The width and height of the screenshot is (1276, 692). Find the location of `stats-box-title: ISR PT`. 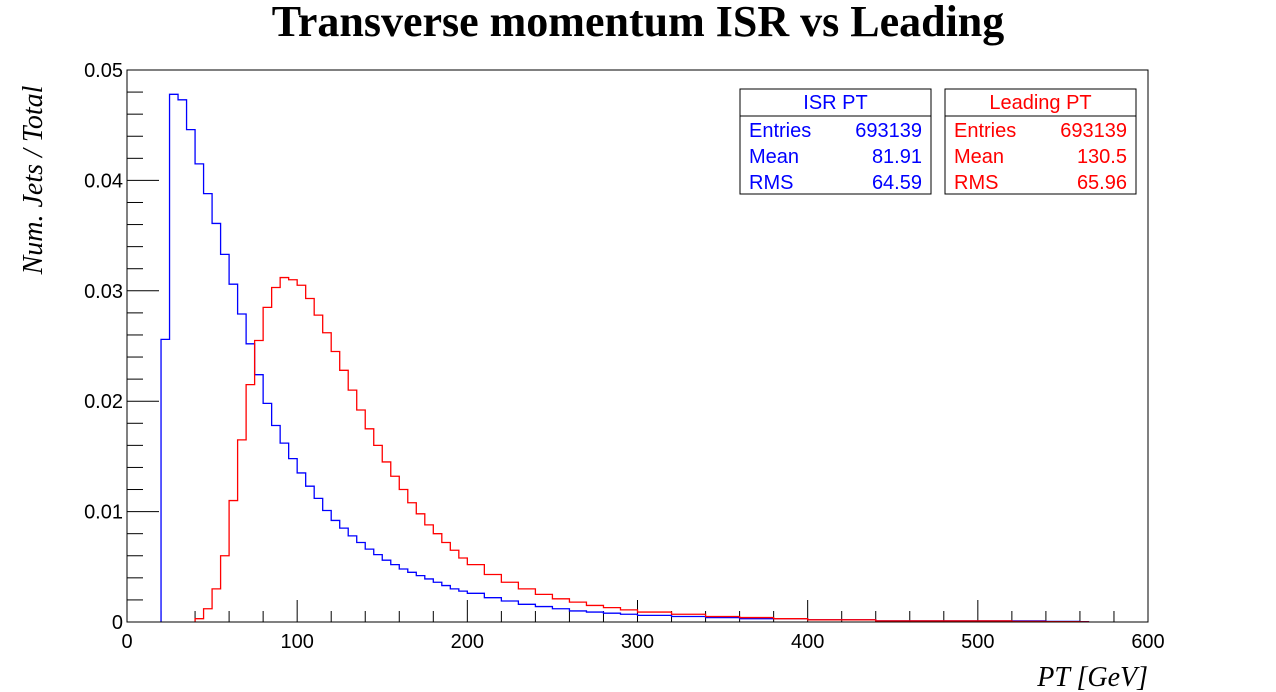

stats-box-title: ISR PT is located at coordinates (835, 103).